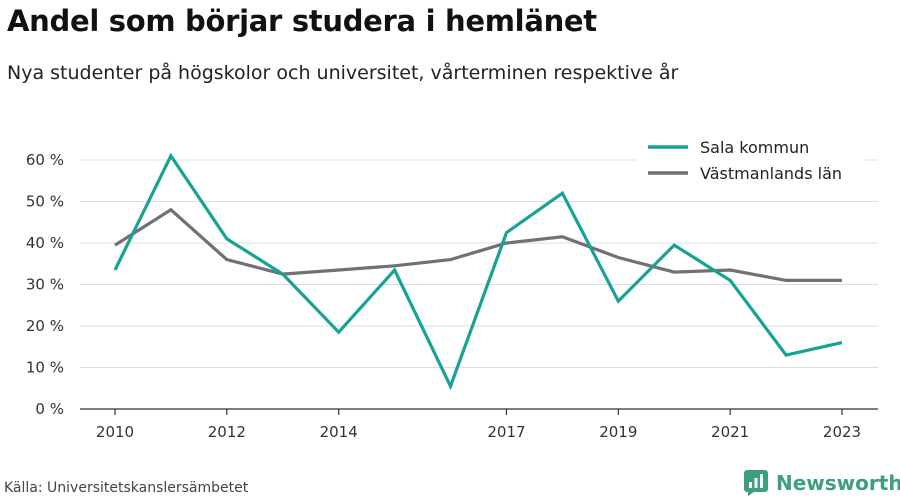 The image size is (900, 500). What do you see at coordinates (49, 409) in the screenshot?
I see `y-tick-label: 0 %` at bounding box center [49, 409].